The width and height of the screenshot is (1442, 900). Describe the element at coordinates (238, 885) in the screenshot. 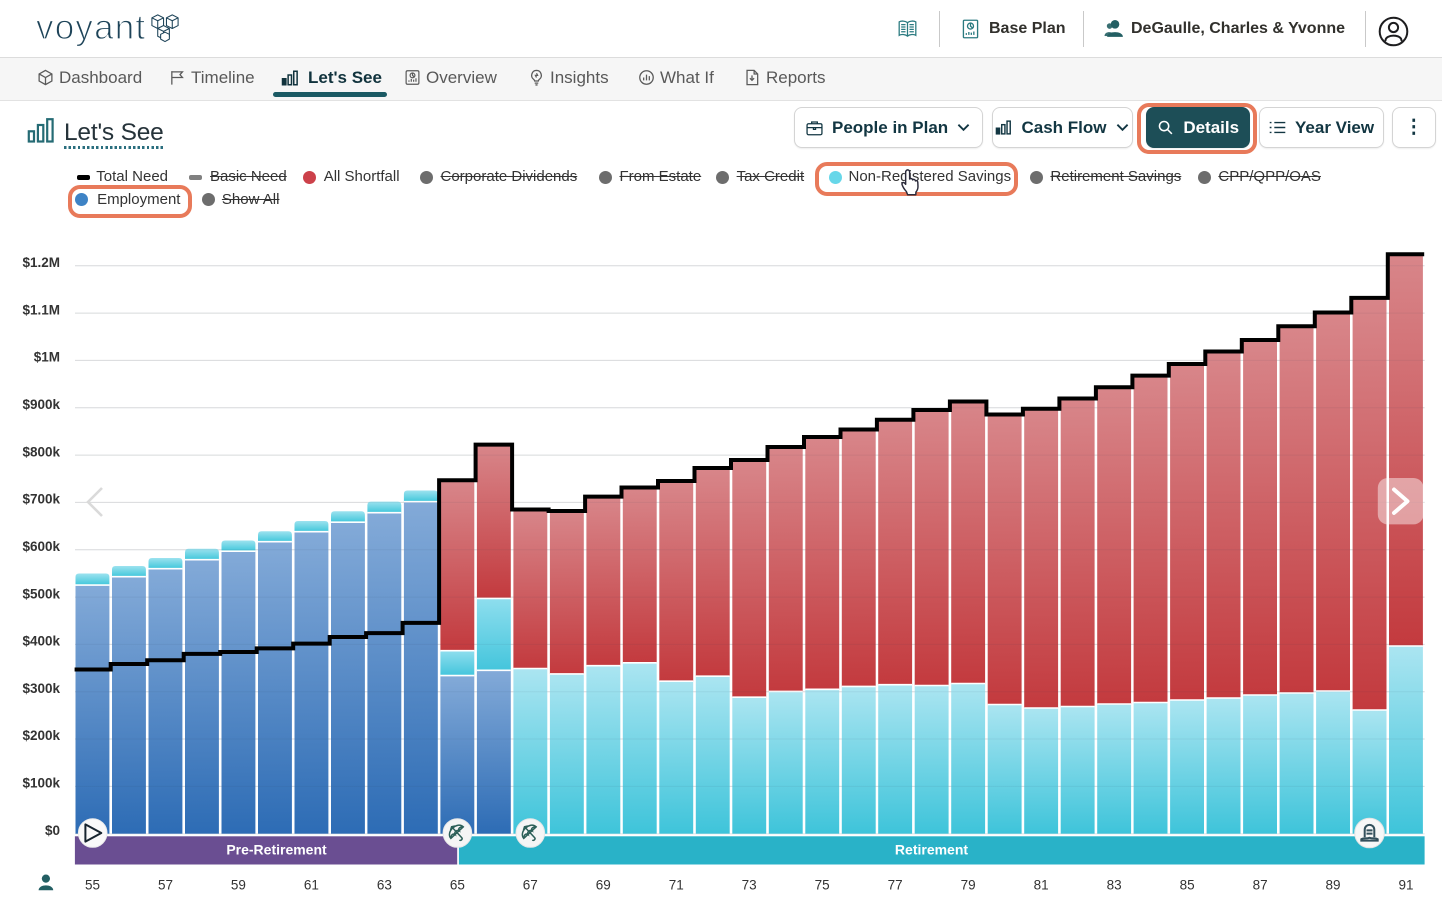

I see `svg-text: 59` at that location.